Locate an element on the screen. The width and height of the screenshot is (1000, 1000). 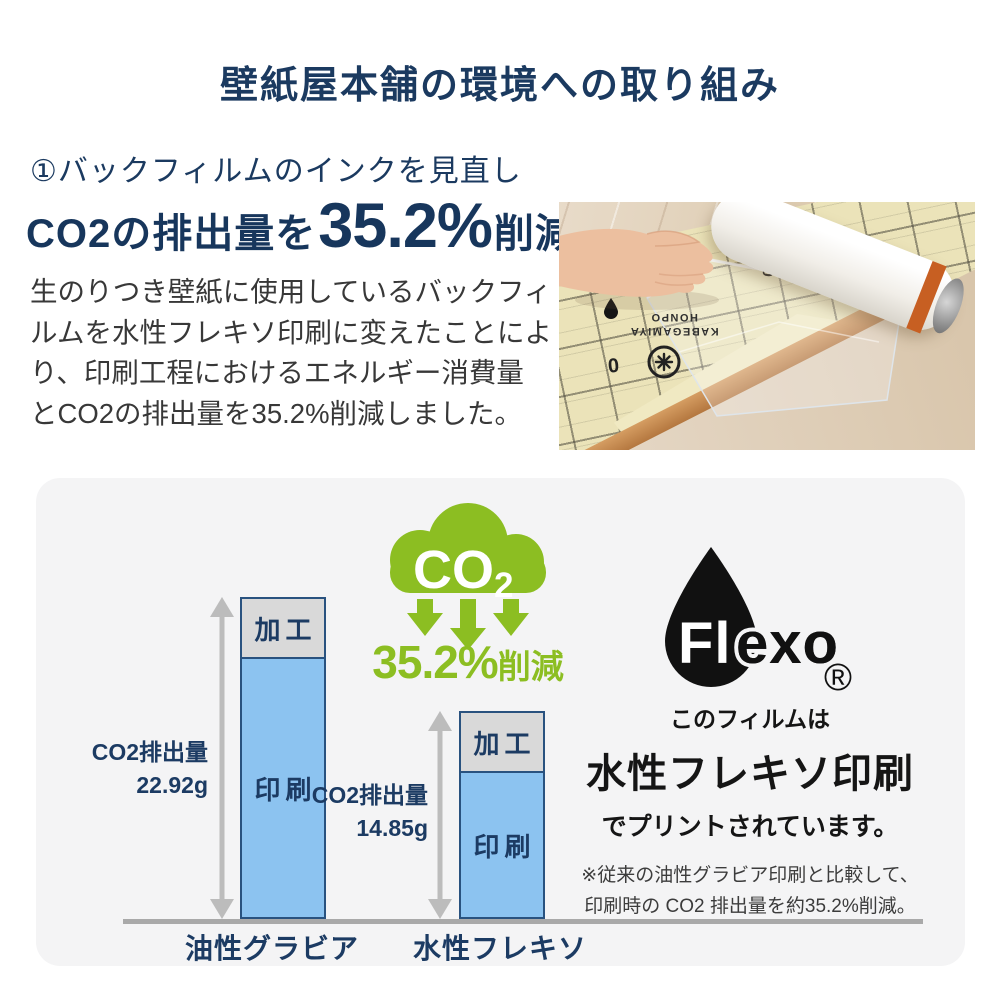
water-drop-icon is located at coordinates (711, 617).